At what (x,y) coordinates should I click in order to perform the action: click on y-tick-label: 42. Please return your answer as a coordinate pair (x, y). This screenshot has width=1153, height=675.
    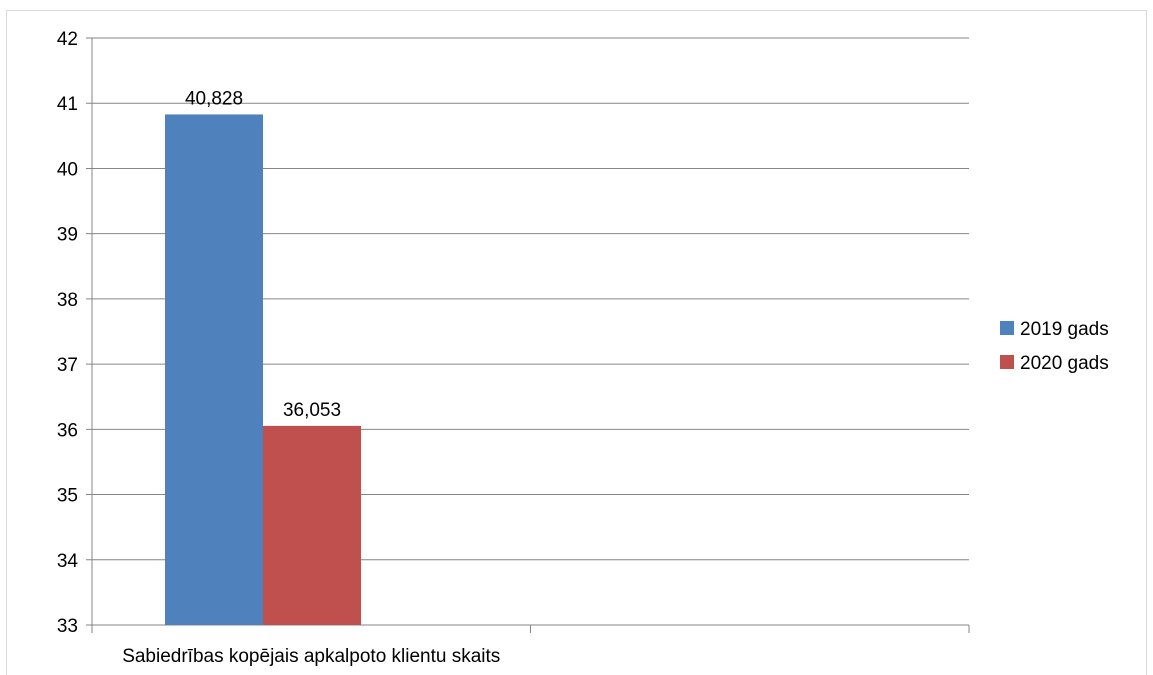
    Looking at the image, I should click on (67, 39).